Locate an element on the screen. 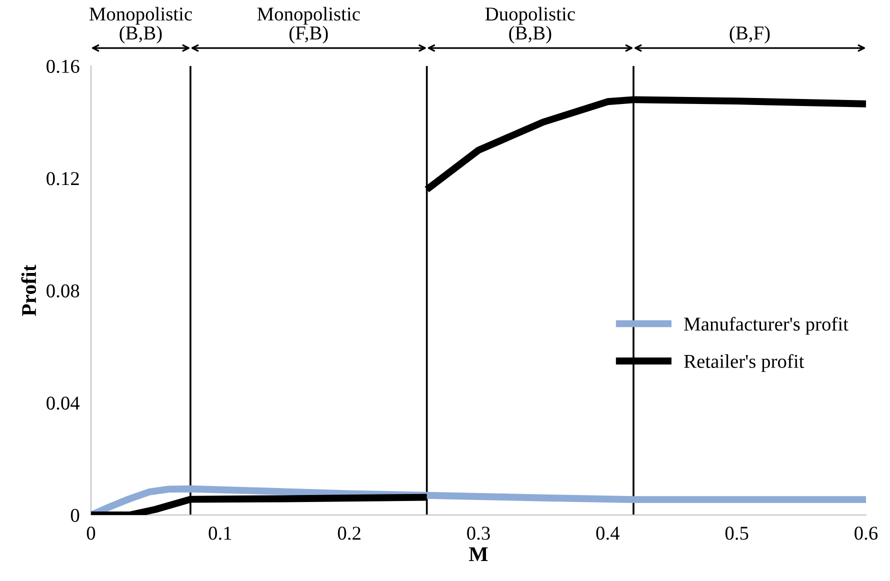 Image resolution: width=890 pixels, height=581 pixels. y-tick-label: 0.04 is located at coordinates (63, 403).